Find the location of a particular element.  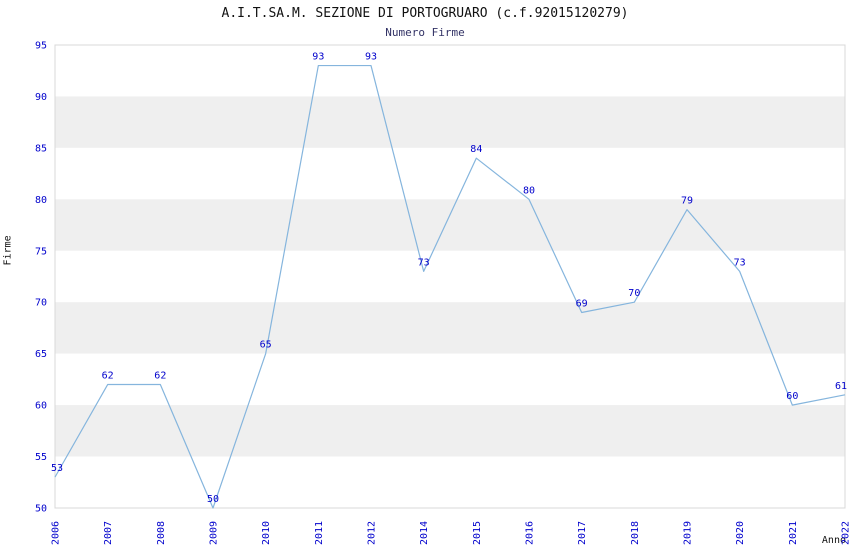

svg-text: 70 is located at coordinates (41, 303).